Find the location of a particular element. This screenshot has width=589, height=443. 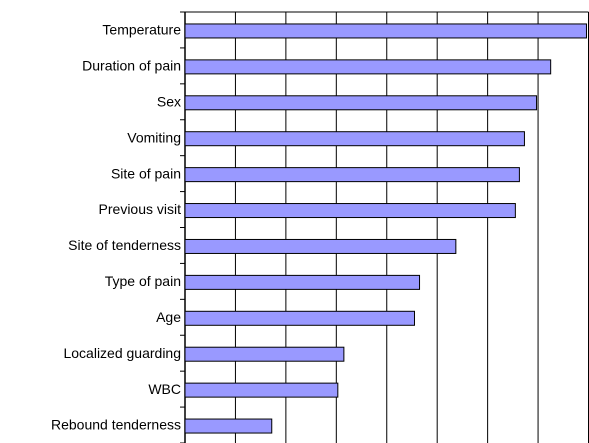

y-tick-label: Site of tenderness is located at coordinates (124, 245).